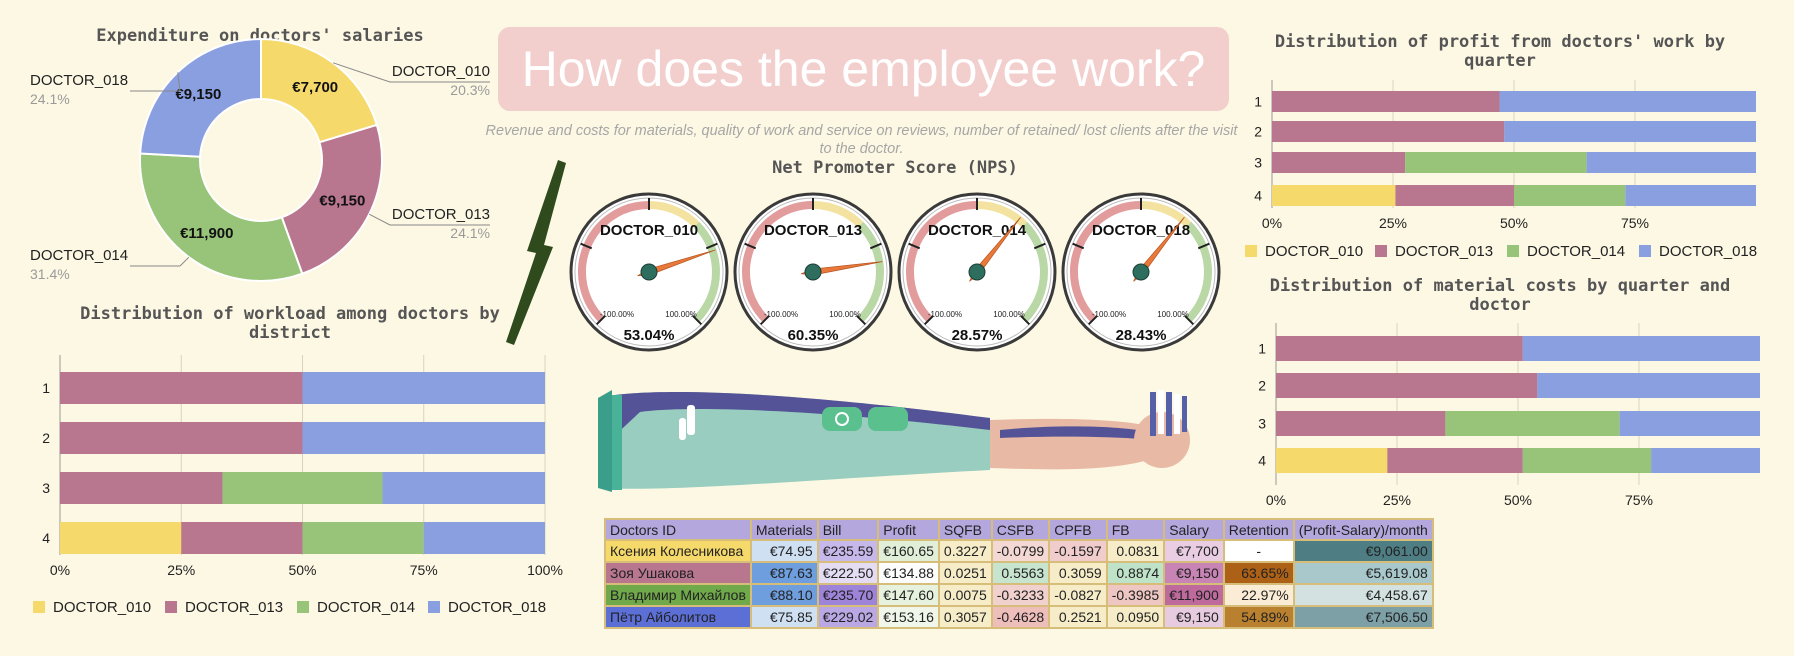  Describe the element at coordinates (848, 617) in the screenshot. I see `table-cell: €229.02` at that location.